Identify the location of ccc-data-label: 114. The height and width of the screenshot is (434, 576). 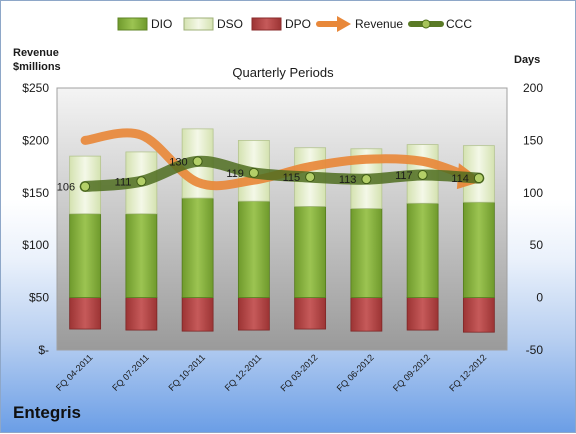
(460, 179).